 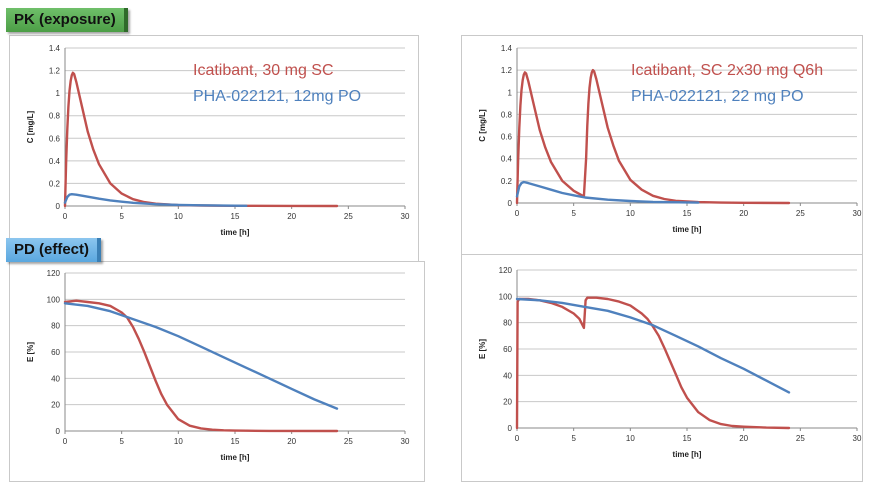 I want to click on chart-3-x-tick-label: 20, so click(x=291, y=441).